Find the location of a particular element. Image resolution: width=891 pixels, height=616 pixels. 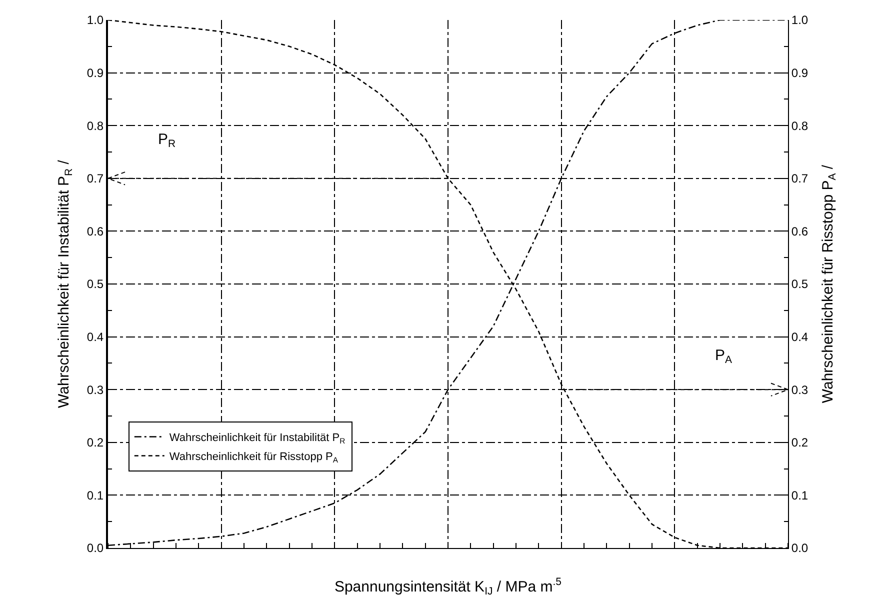

y2-tick-label: 0.4 is located at coordinates (799, 337).